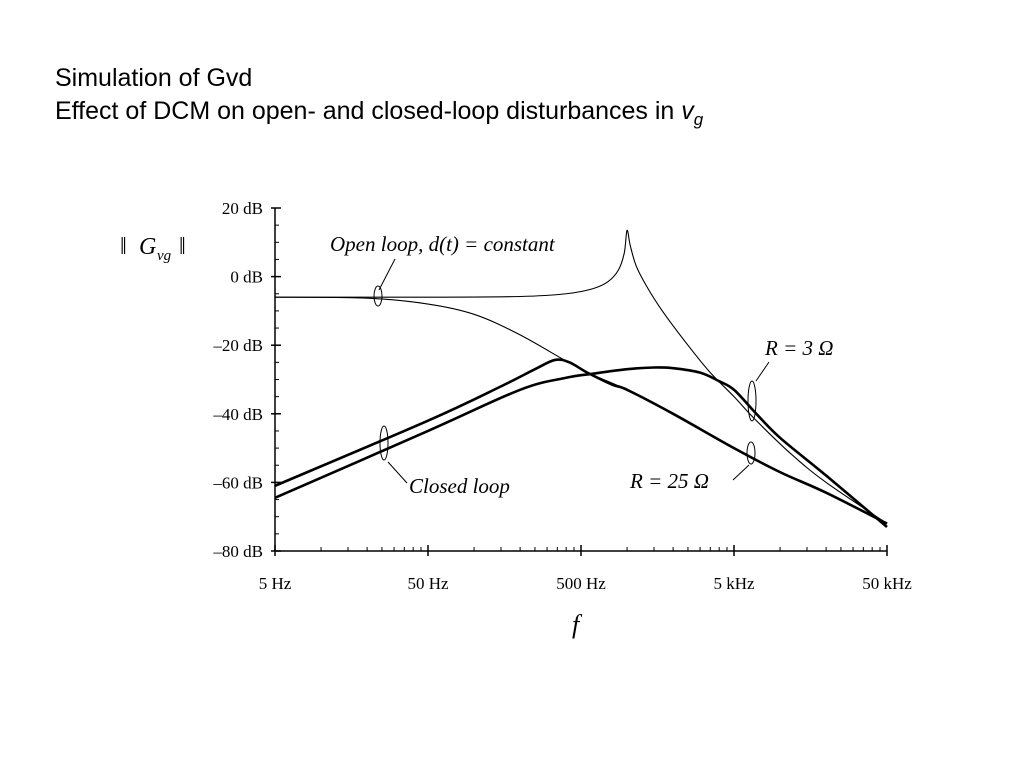  I want to click on marker-r3, so click(752, 401).